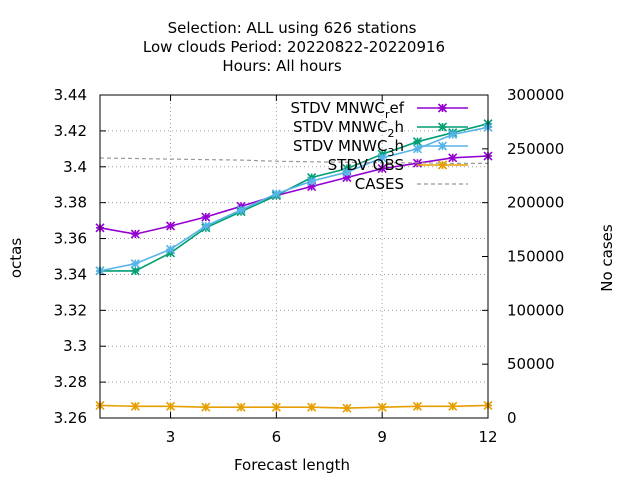 The image size is (640, 480). What do you see at coordinates (292, 28) in the screenshot?
I see `chart-title-line-1: Selection: ALL using 626 stations` at bounding box center [292, 28].